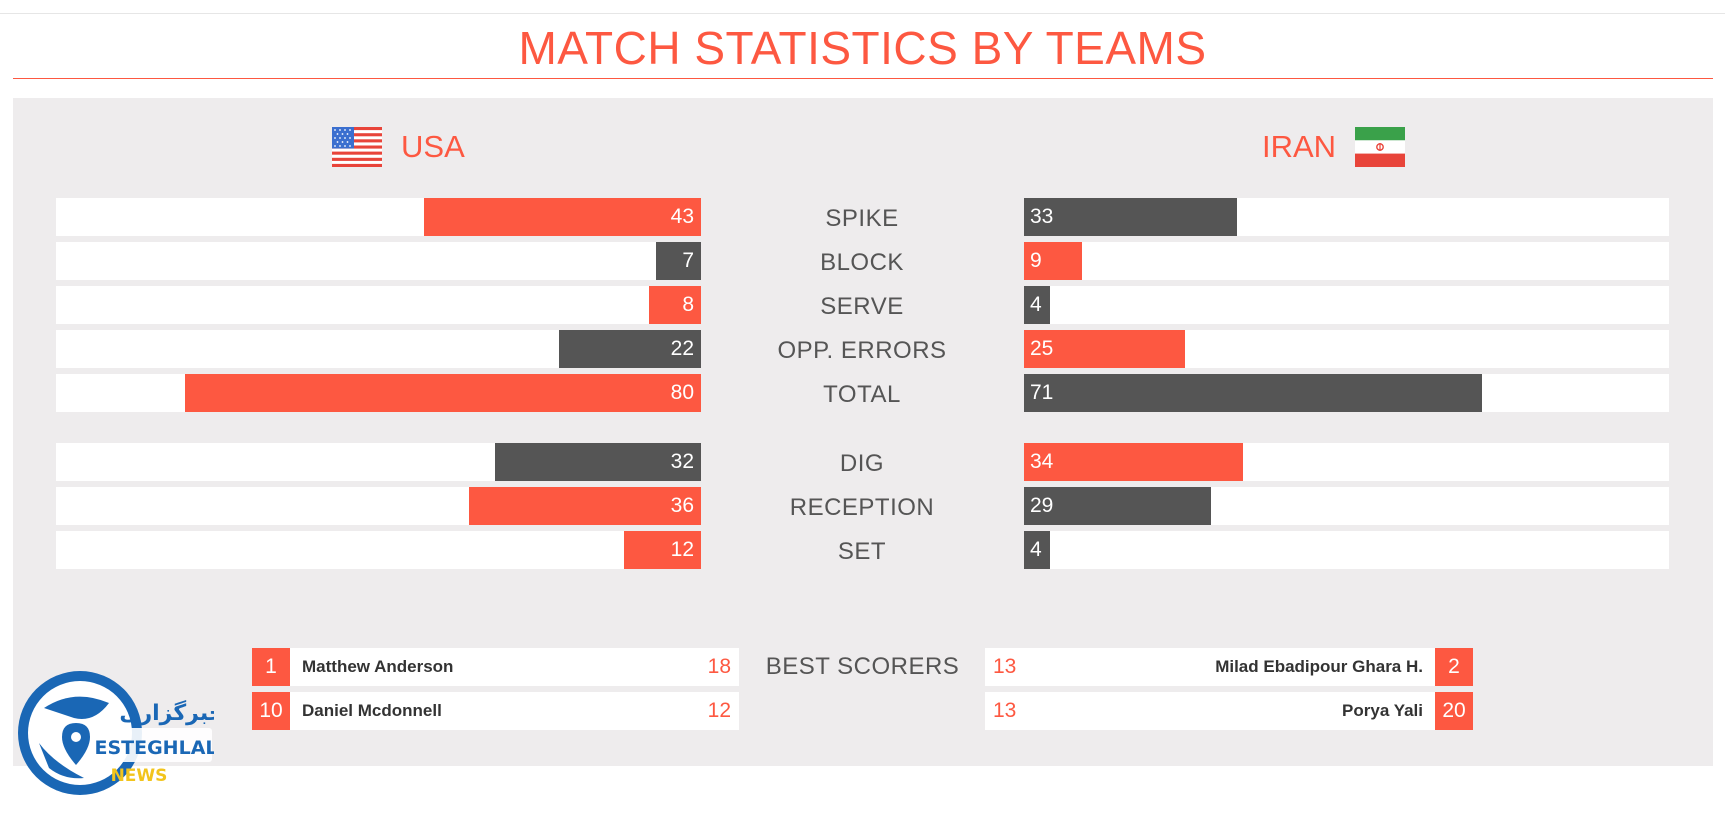 This screenshot has width=1725, height=826. Describe the element at coordinates (682, 549) in the screenshot. I see `bar-value-usa: 12` at that location.